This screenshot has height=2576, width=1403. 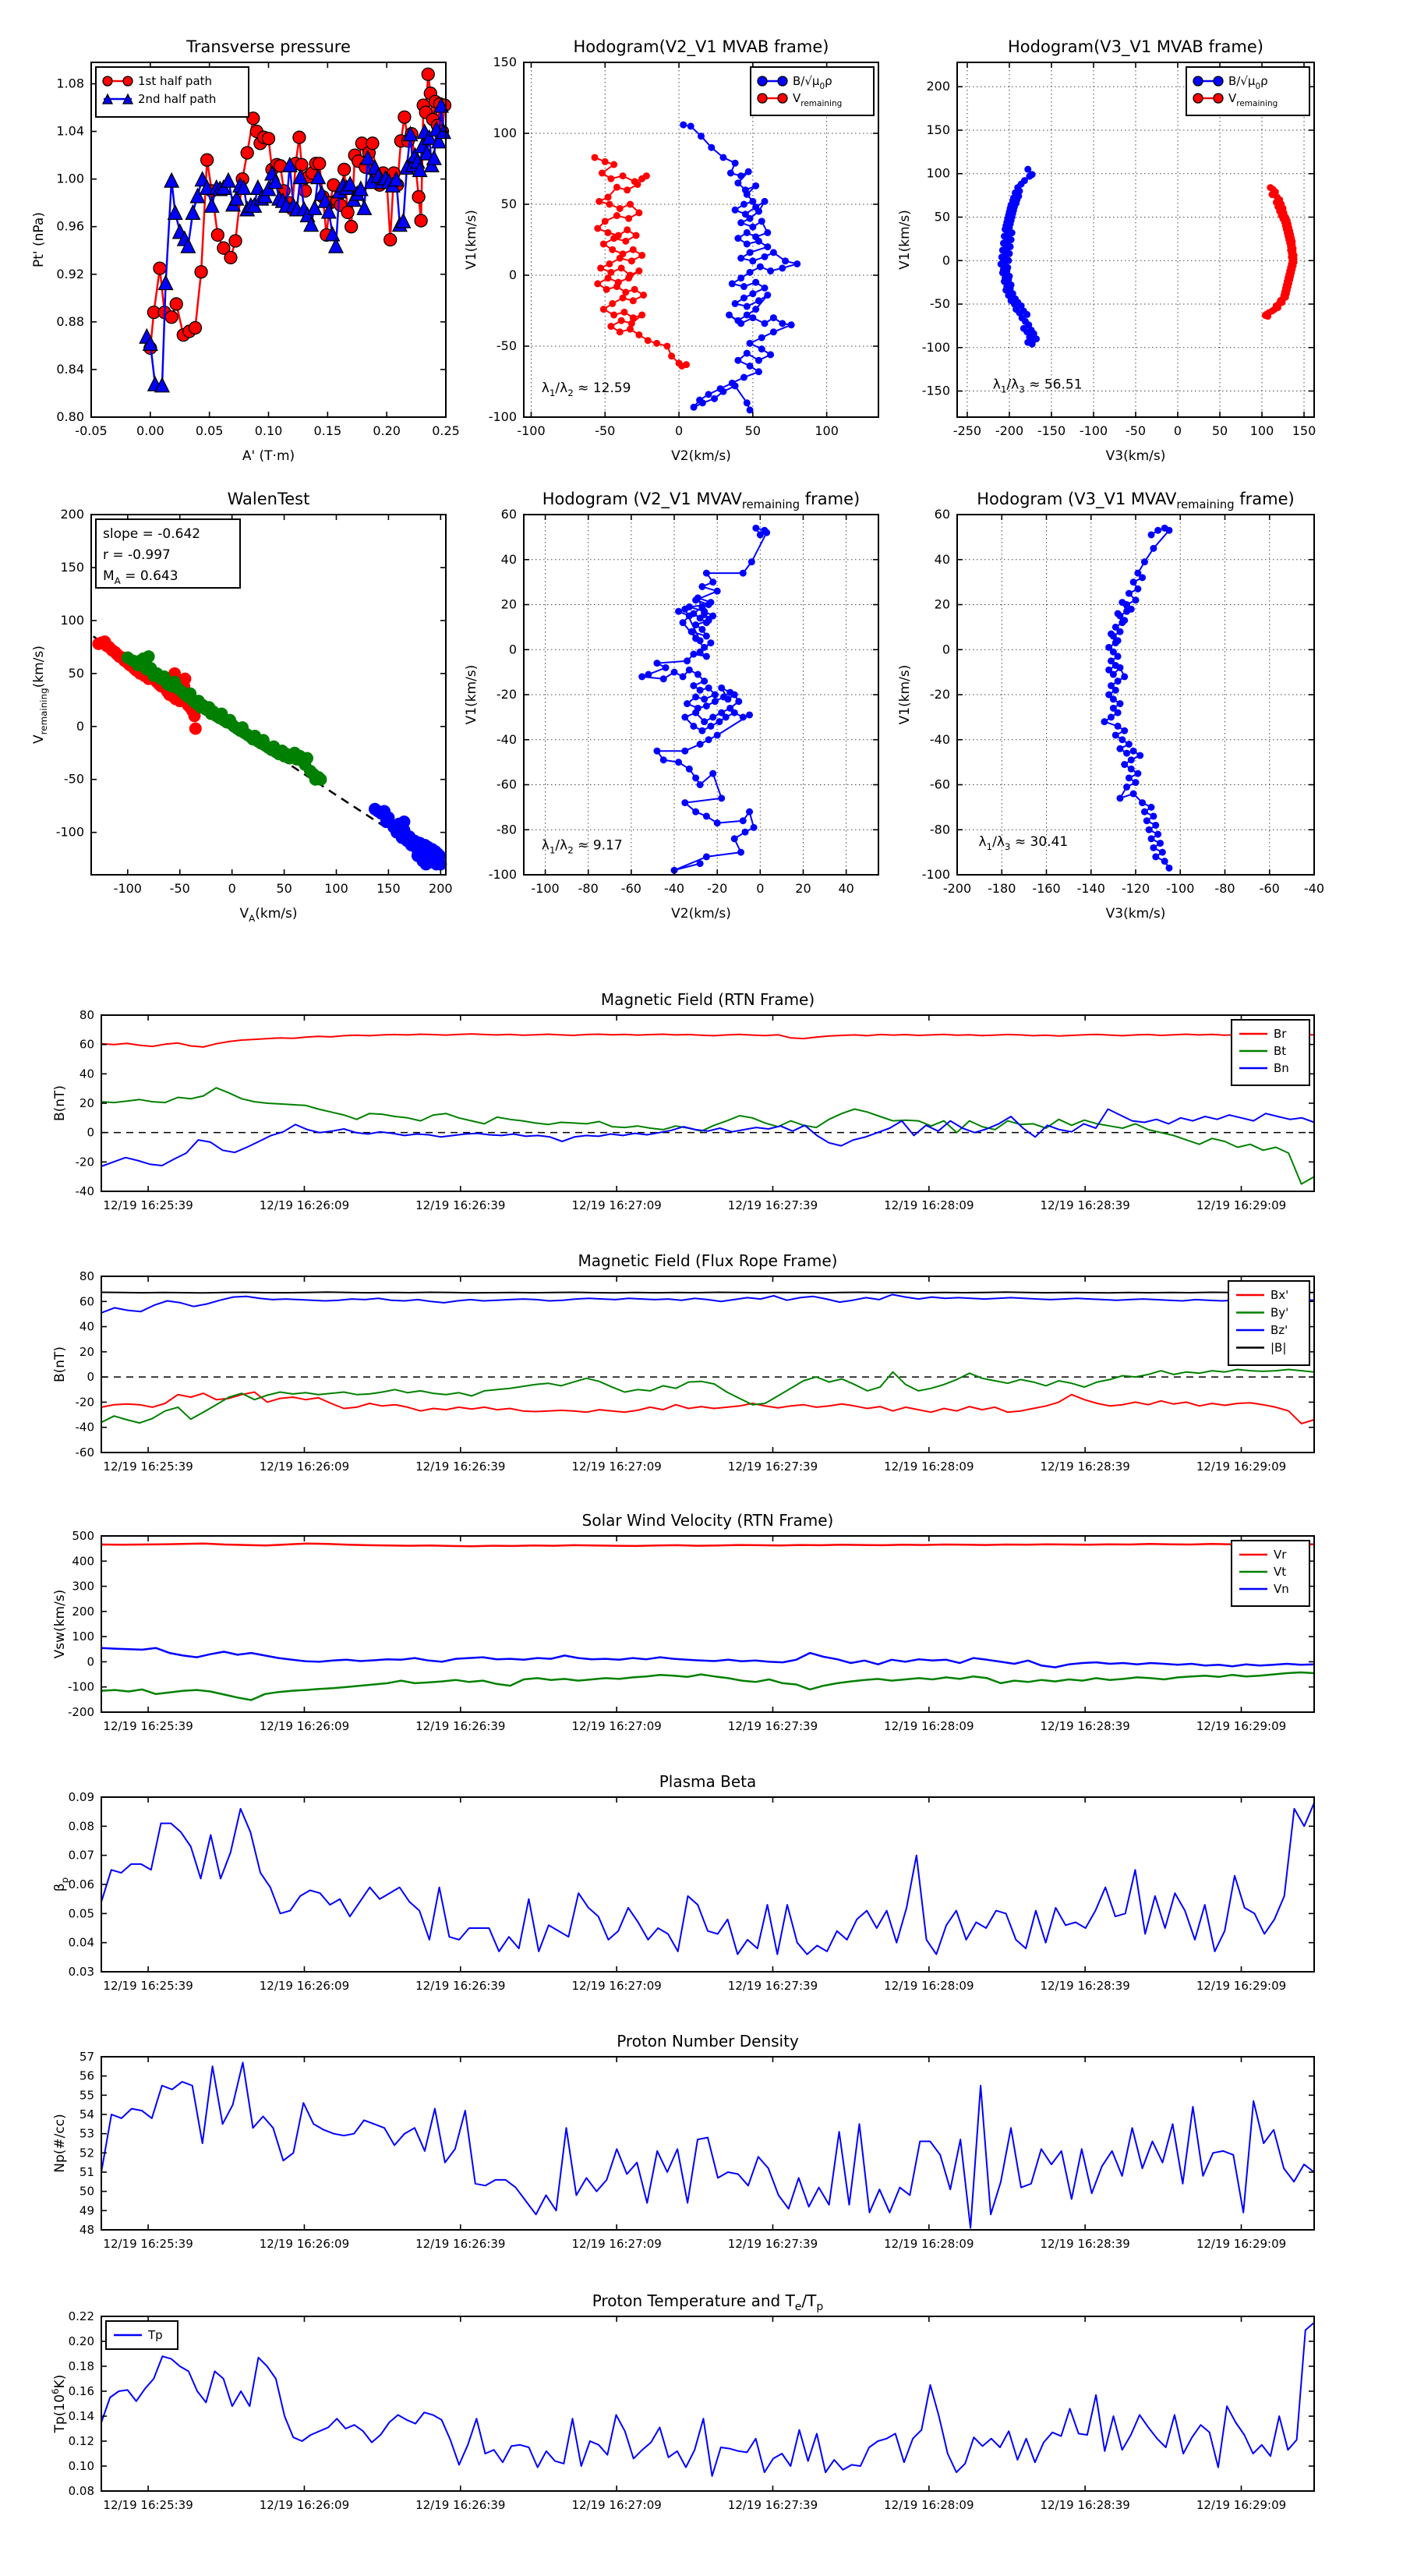 I want to click on y-tick-label: 49, so click(x=87, y=2210).